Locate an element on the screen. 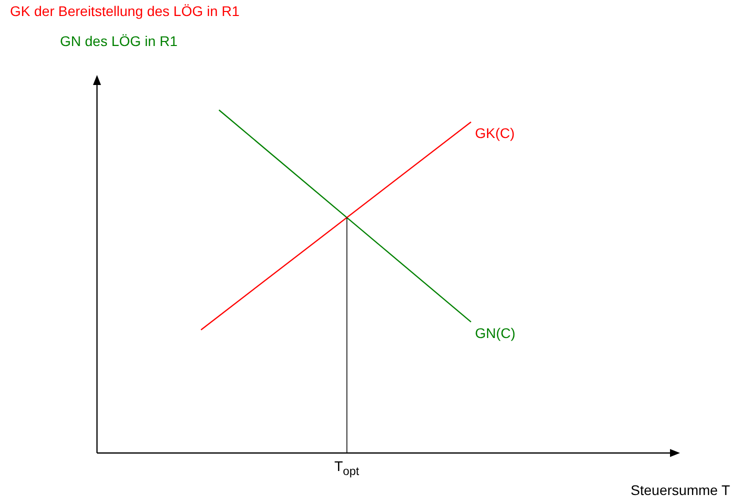 The height and width of the screenshot is (504, 734). text: T$_{opt}$ is located at coordinates (347, 468).